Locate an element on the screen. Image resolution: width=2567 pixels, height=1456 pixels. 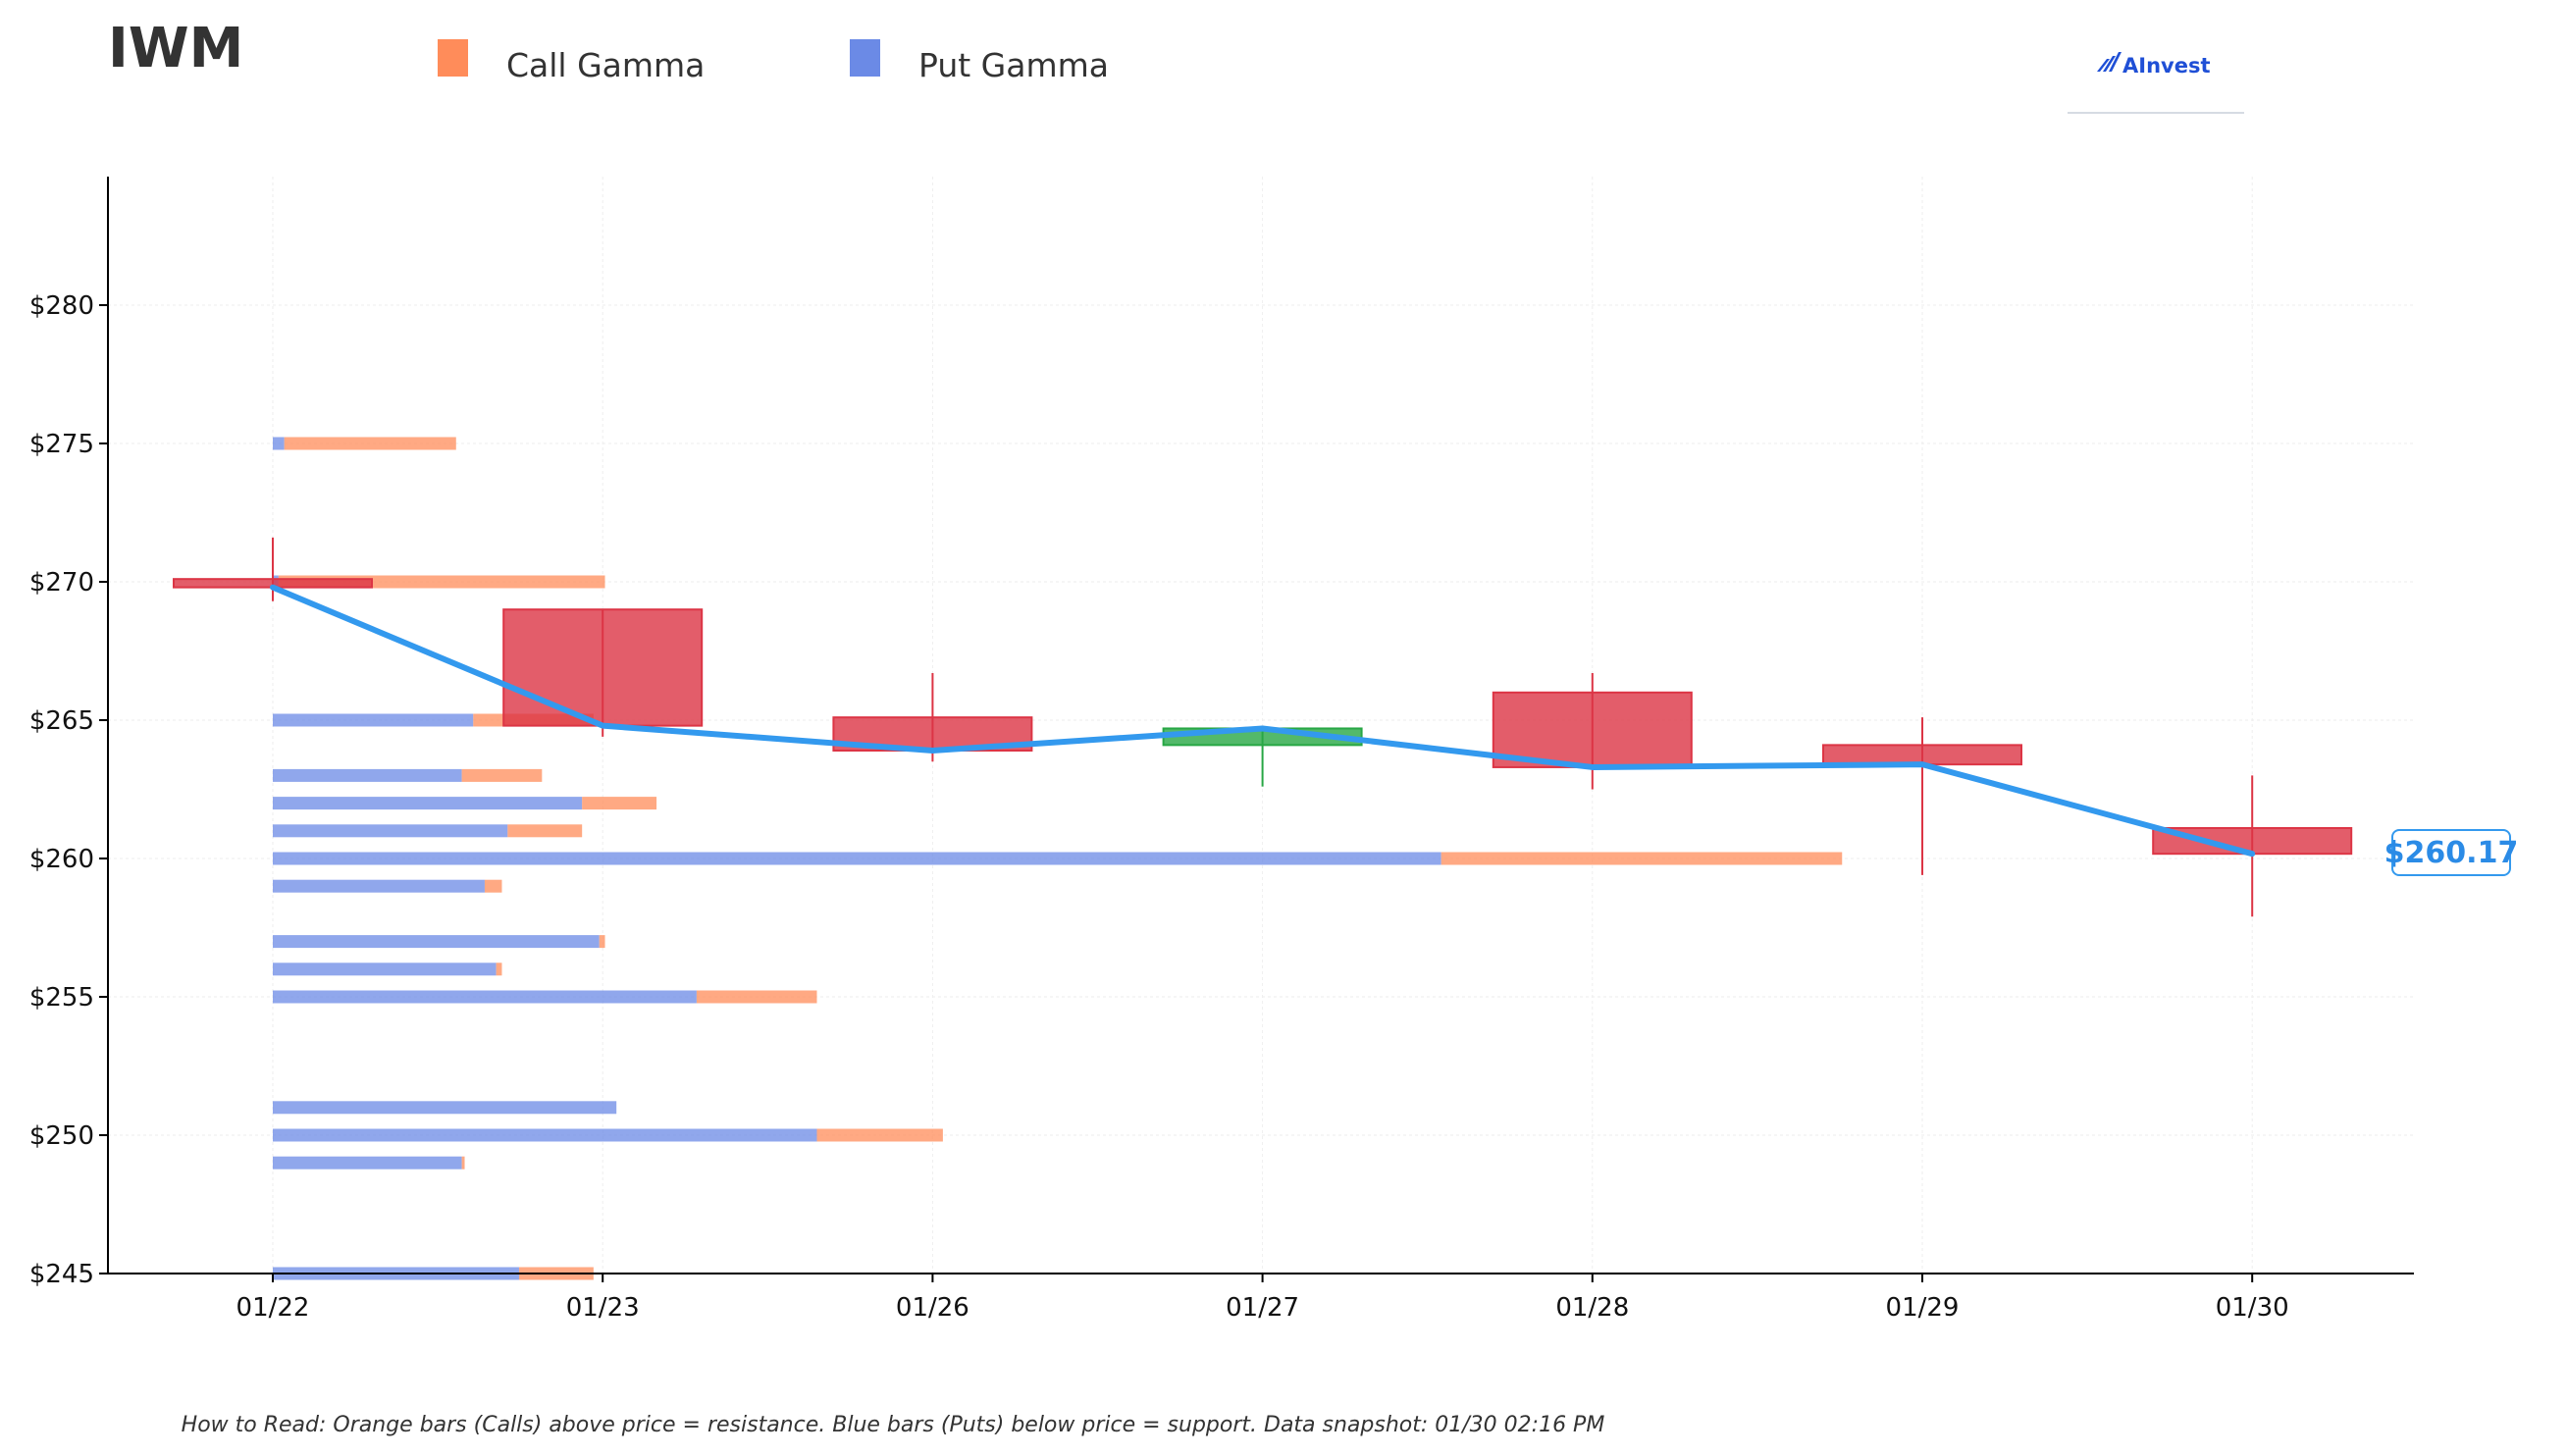
y-tick-label: $260 is located at coordinates (62, 859).